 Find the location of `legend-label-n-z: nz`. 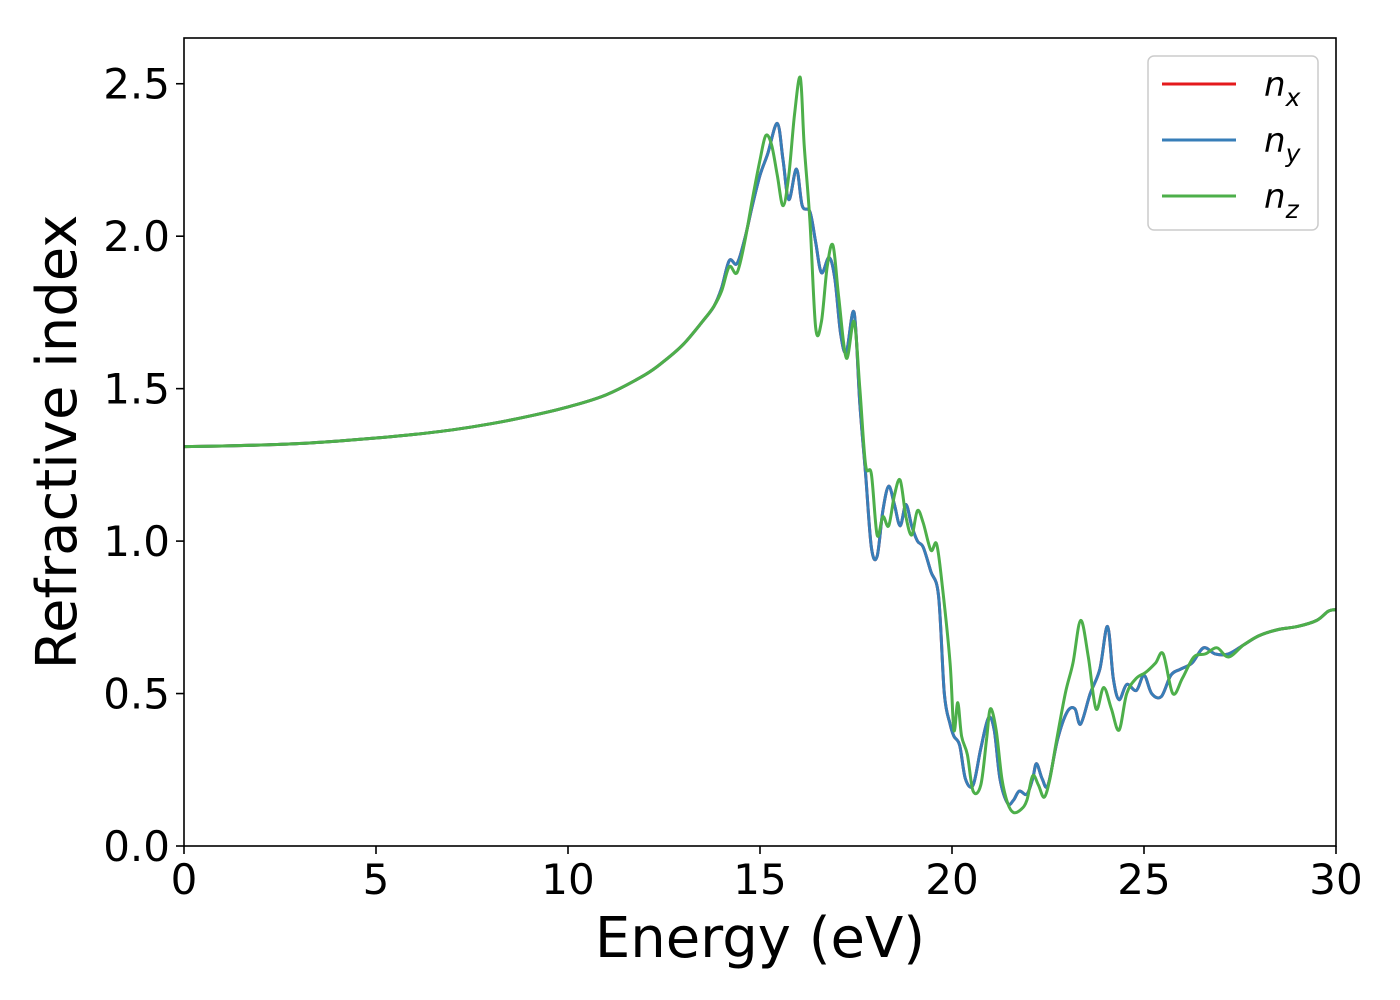

legend-label-n-z: nz is located at coordinates (1282, 200).